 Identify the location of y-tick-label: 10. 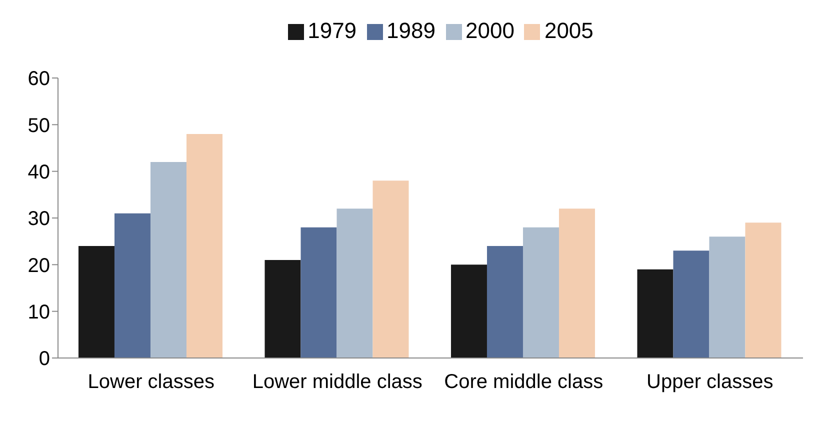
(39, 312).